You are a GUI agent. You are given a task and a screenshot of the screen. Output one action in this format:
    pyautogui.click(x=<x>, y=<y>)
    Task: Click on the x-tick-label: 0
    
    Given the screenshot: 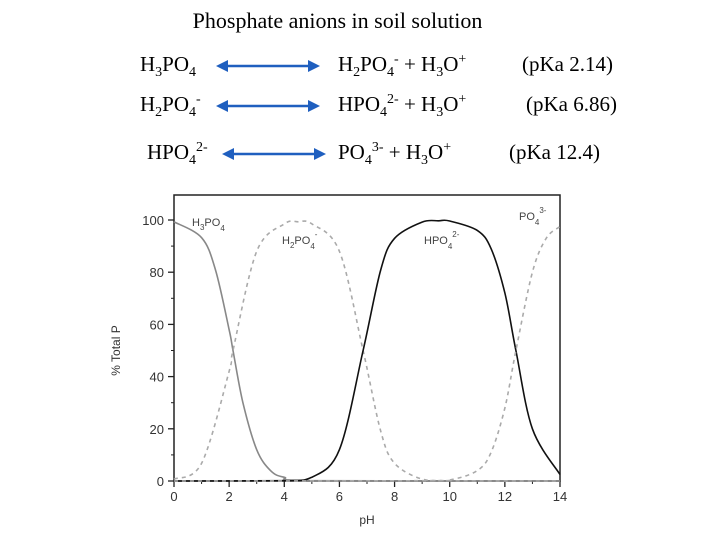 What is the action you would take?
    pyautogui.click(x=173, y=496)
    